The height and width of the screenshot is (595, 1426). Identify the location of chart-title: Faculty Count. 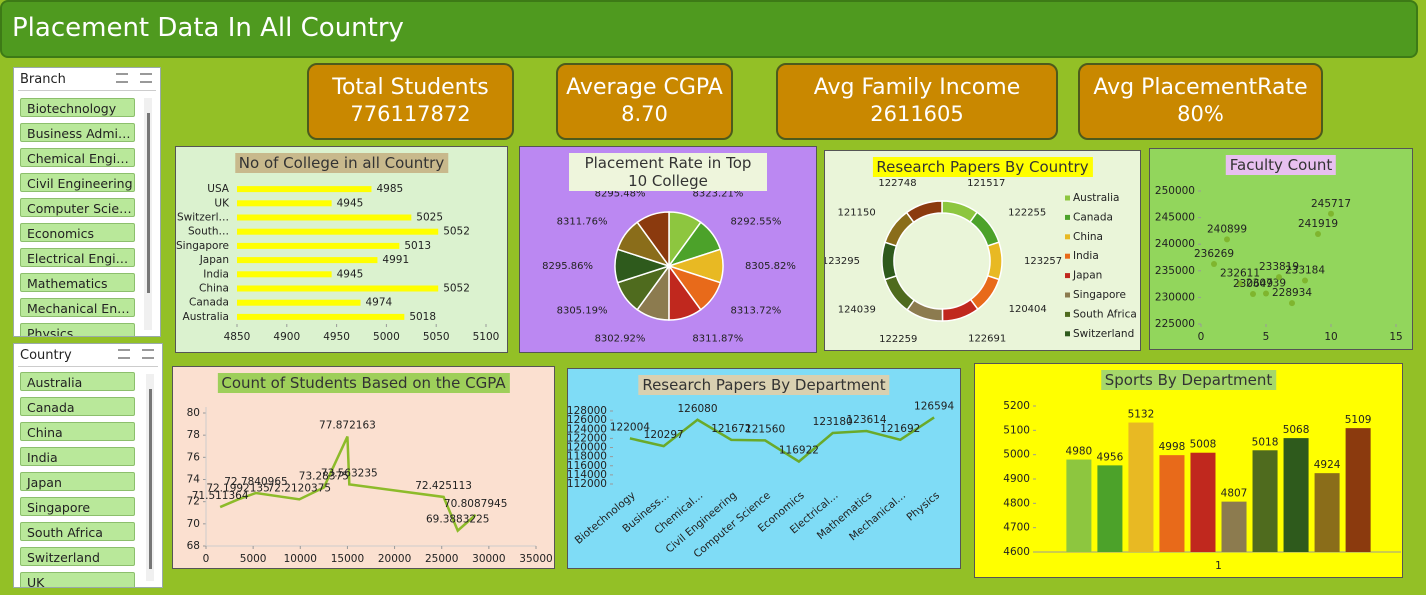
(1281, 165).